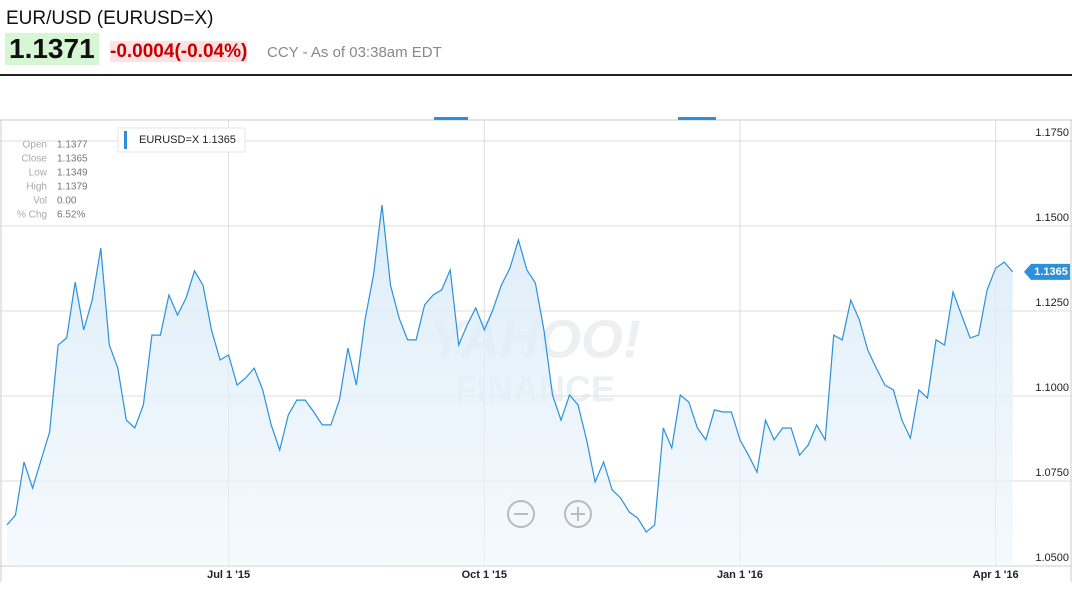  Describe the element at coordinates (110, 18) in the screenshot. I see `symbol: EUR/USD (EURUSD=X)` at that location.